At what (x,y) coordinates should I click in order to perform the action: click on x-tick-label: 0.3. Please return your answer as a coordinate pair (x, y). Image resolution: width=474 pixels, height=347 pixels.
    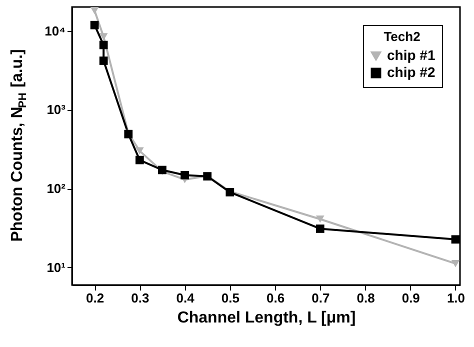
    Looking at the image, I should click on (140, 298).